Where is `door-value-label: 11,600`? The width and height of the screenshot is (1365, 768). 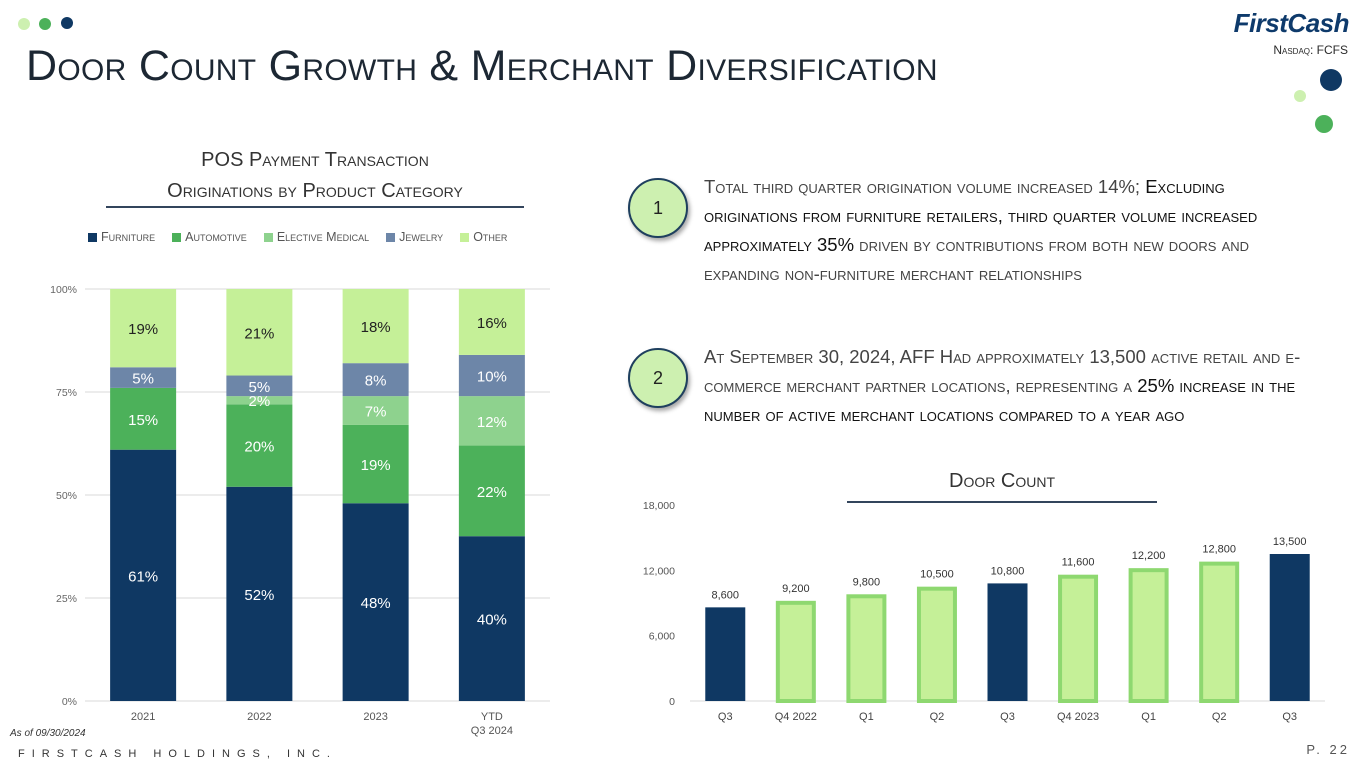
door-value-label: 11,600 is located at coordinates (1078, 563).